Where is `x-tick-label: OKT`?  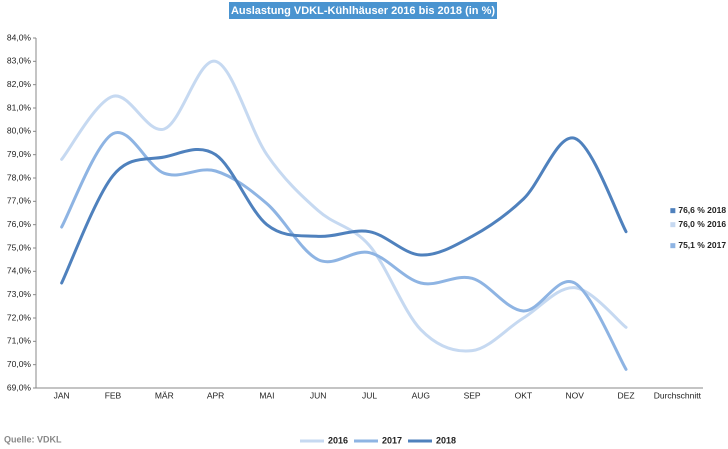 x-tick-label: OKT is located at coordinates (523, 395).